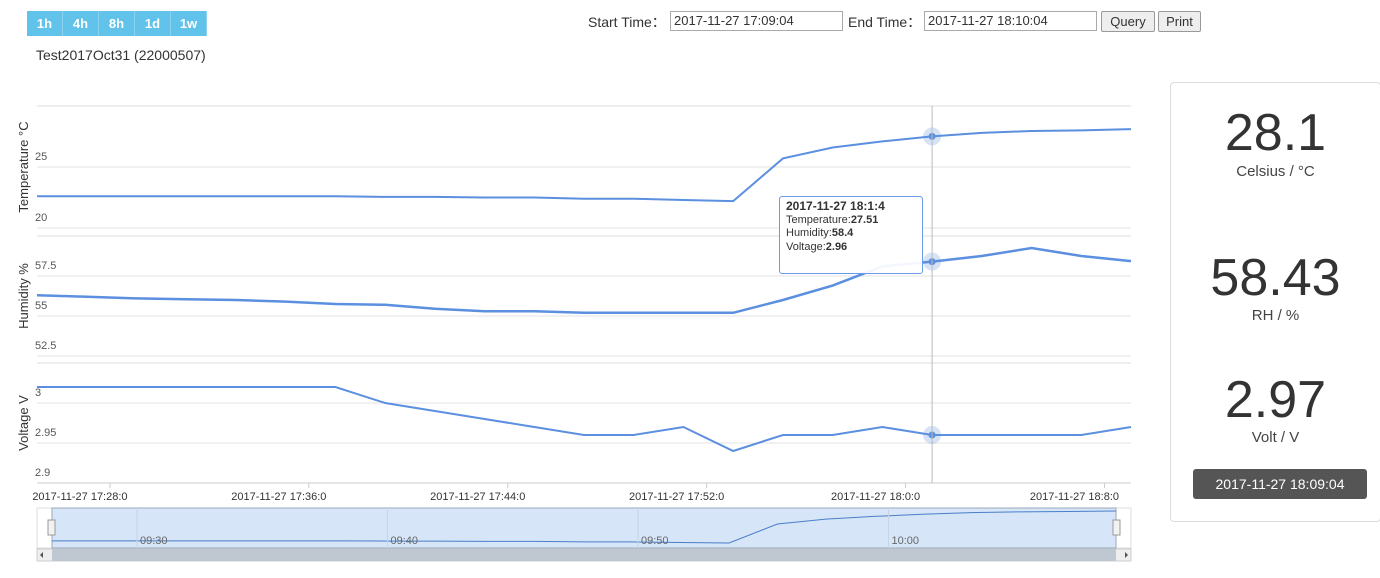  Describe the element at coordinates (41, 218) in the screenshot. I see `y-tick-label: 20` at that location.